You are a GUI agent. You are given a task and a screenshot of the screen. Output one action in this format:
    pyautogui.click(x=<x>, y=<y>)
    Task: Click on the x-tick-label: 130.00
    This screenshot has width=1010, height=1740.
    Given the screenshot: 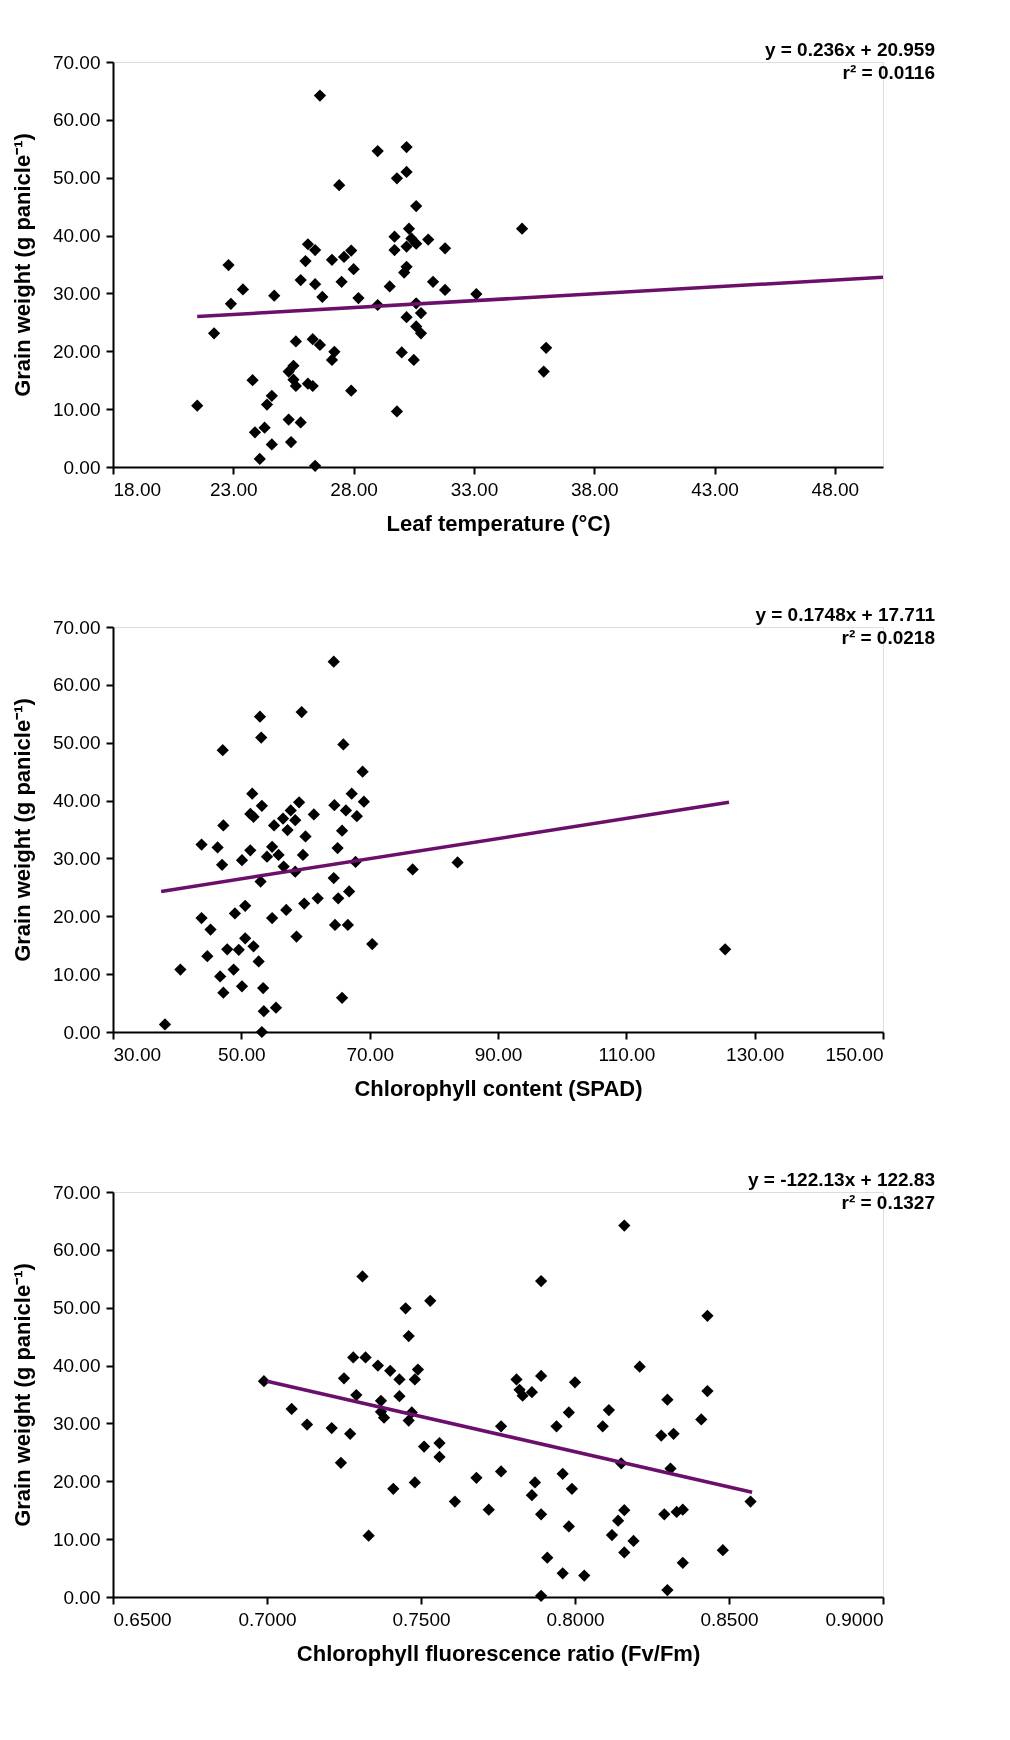 What is the action you would take?
    pyautogui.click(x=755, y=1054)
    